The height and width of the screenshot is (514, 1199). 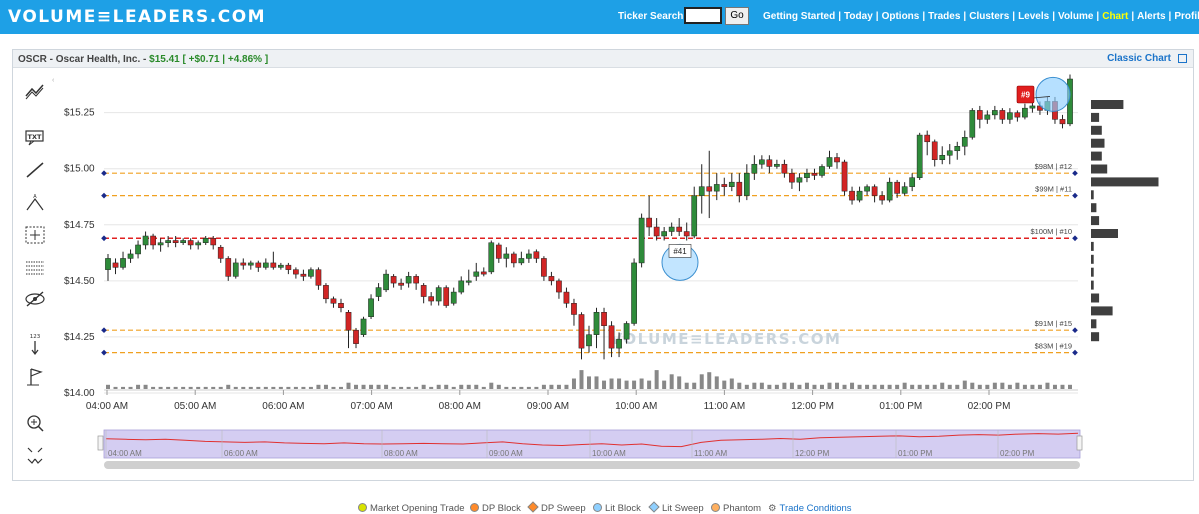 What do you see at coordinates (654, 507) in the screenshot?
I see `diamond-icon` at bounding box center [654, 507].